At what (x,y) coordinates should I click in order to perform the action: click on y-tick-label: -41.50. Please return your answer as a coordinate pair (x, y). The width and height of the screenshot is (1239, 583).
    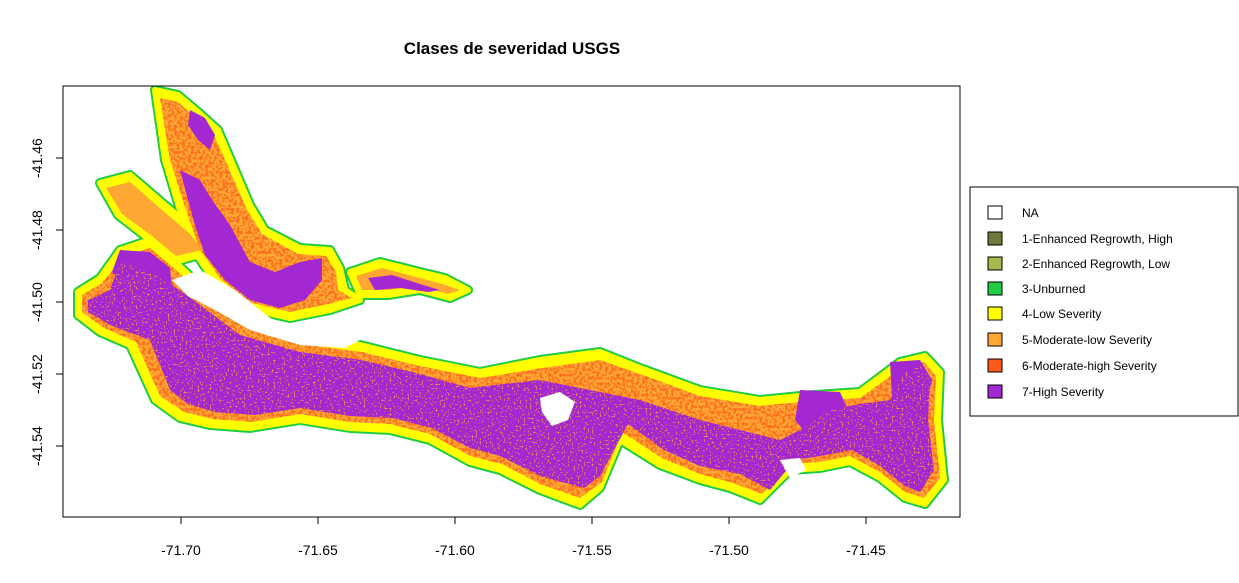
    Looking at the image, I should click on (37, 302).